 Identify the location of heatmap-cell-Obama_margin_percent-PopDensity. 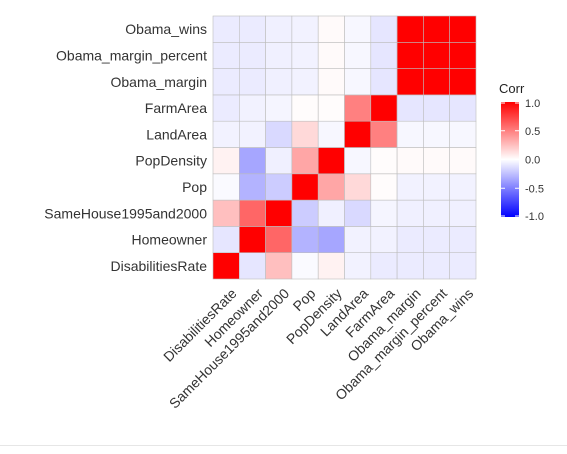
(436, 161).